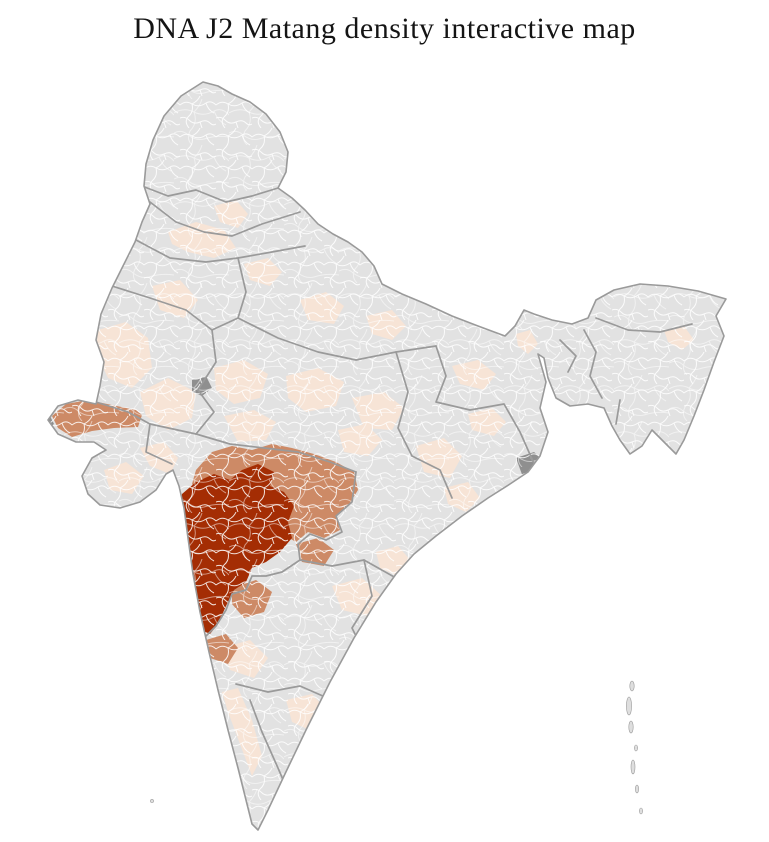  I want to click on lakshadweep-islands, so click(152, 801).